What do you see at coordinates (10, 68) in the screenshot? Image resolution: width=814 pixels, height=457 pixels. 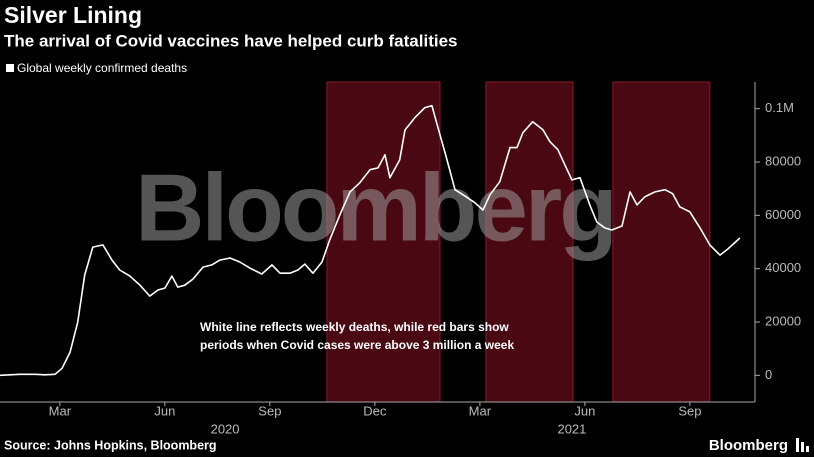 I see `legend-swatch` at bounding box center [10, 68].